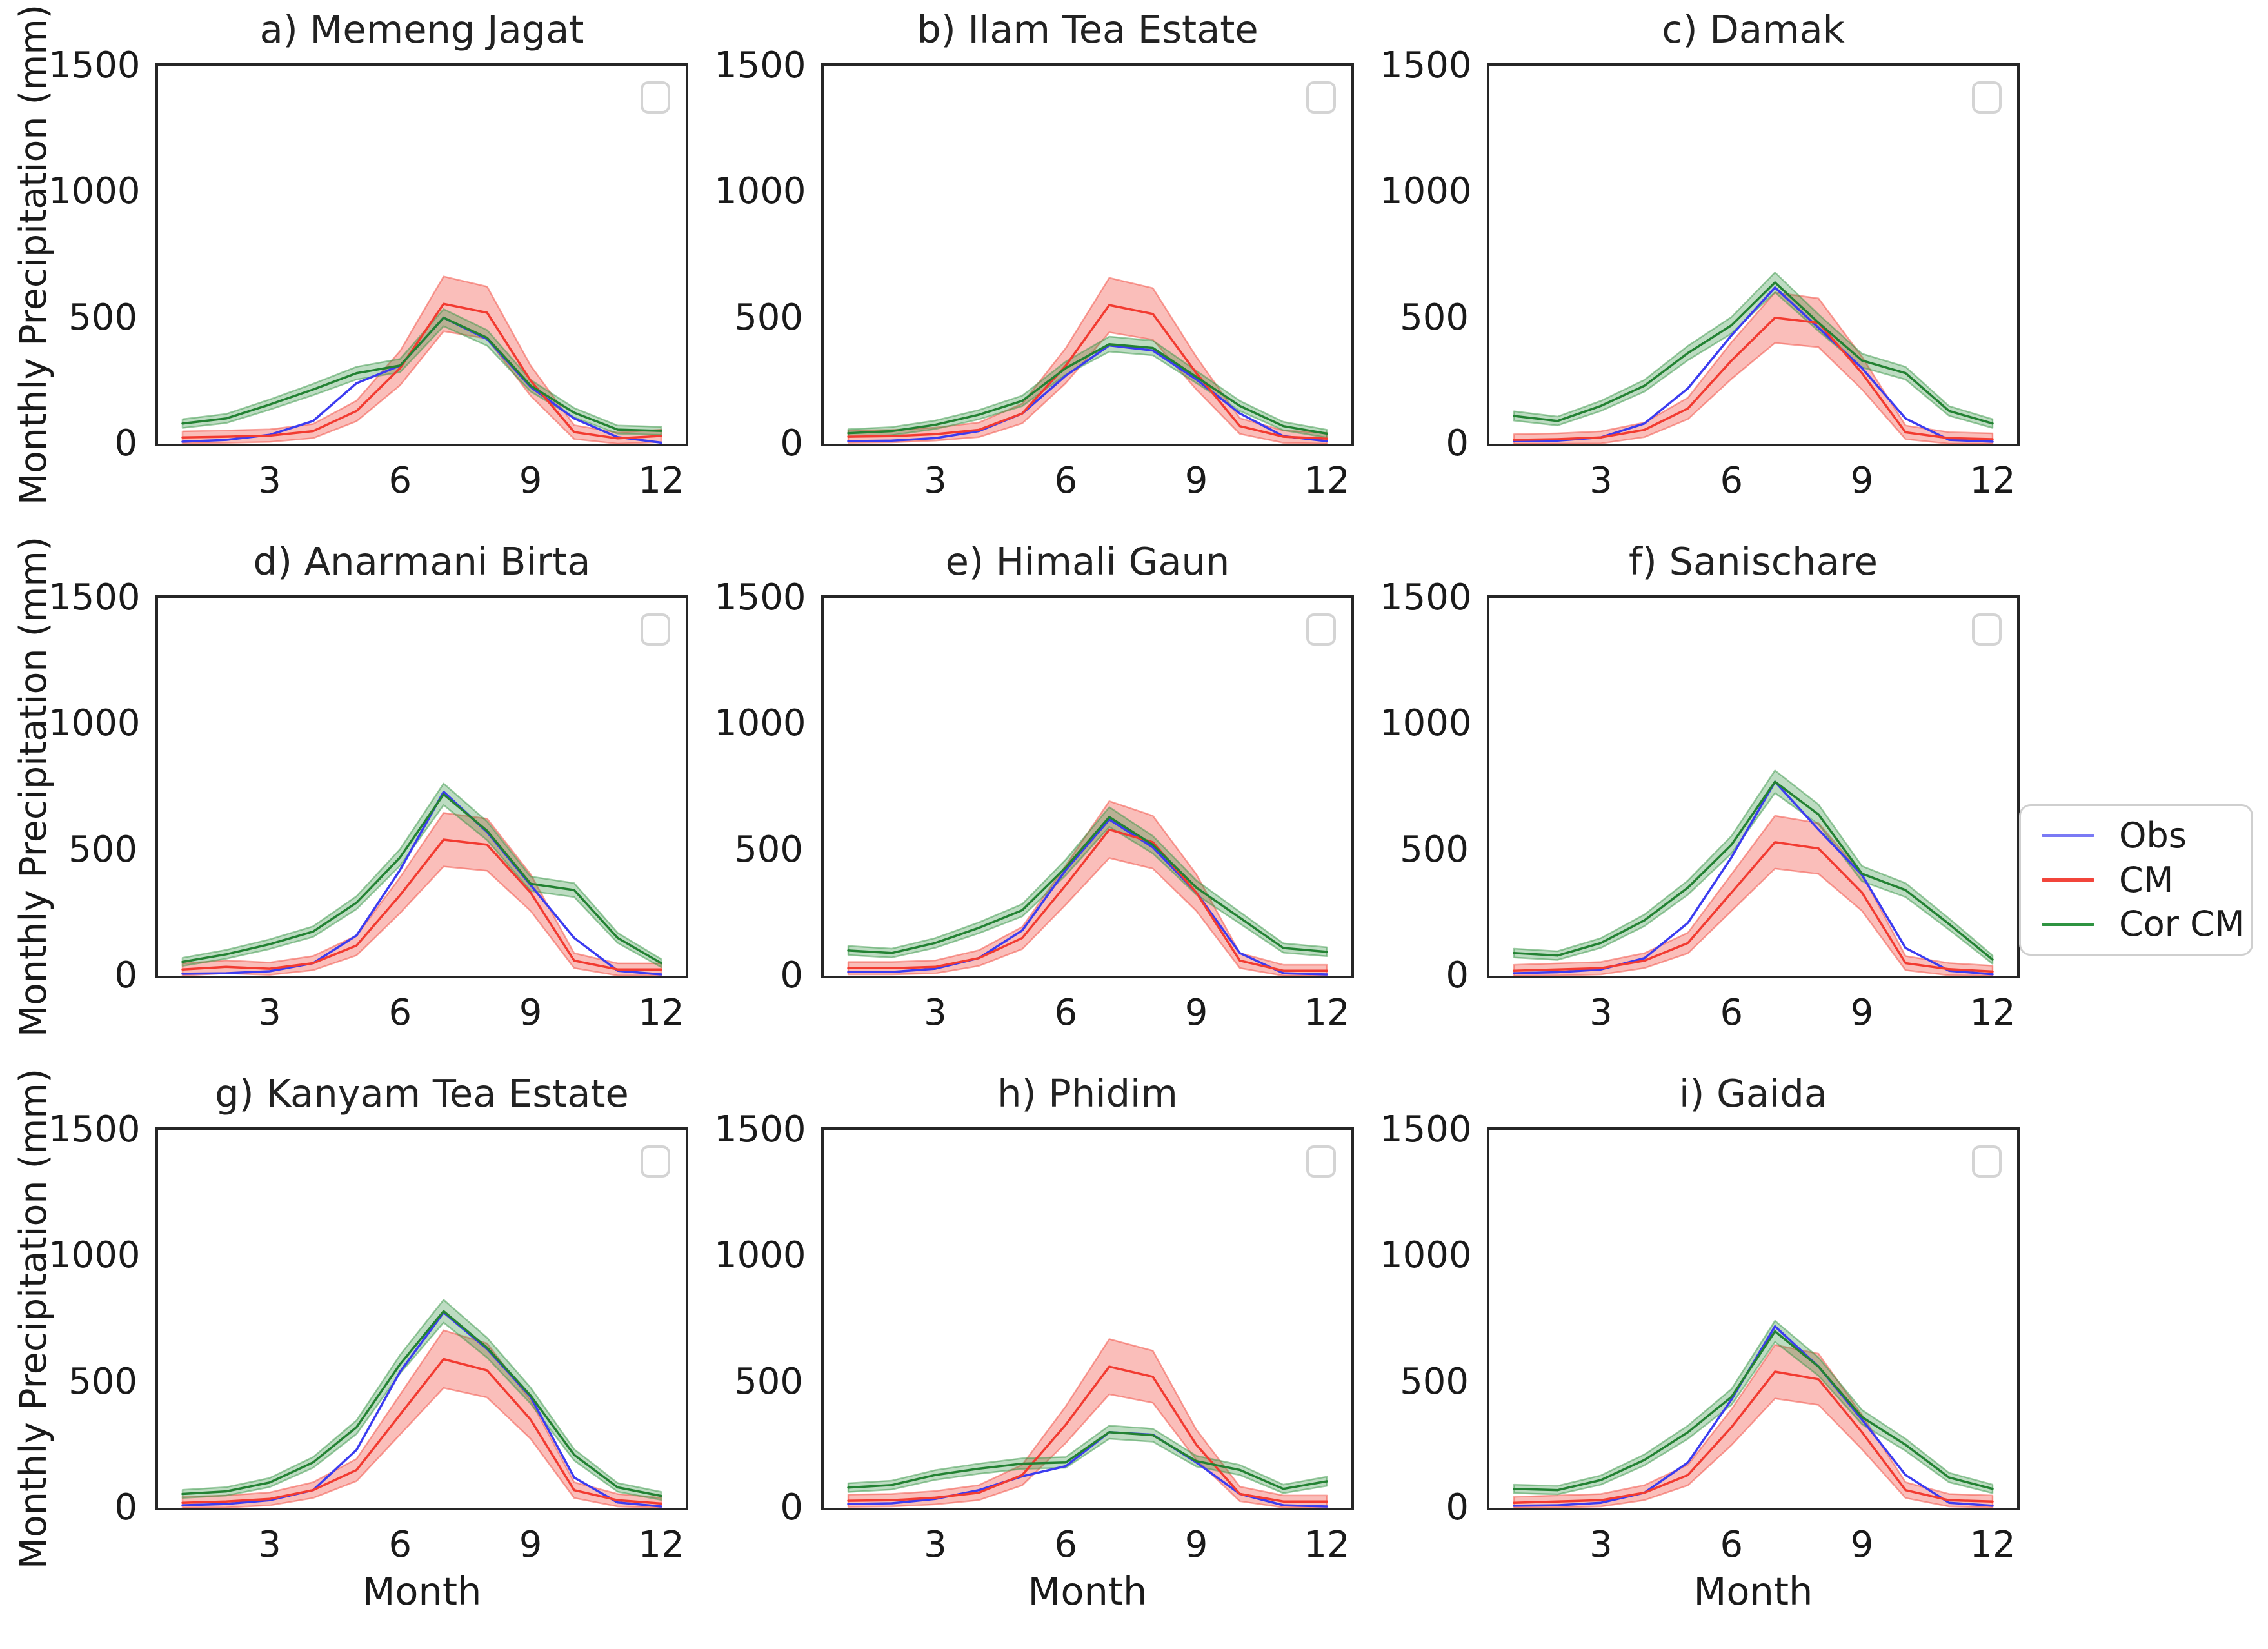  Describe the element at coordinates (1087, 29) in the screenshot. I see `subplot-title: b) Ilam Tea Estate` at that location.